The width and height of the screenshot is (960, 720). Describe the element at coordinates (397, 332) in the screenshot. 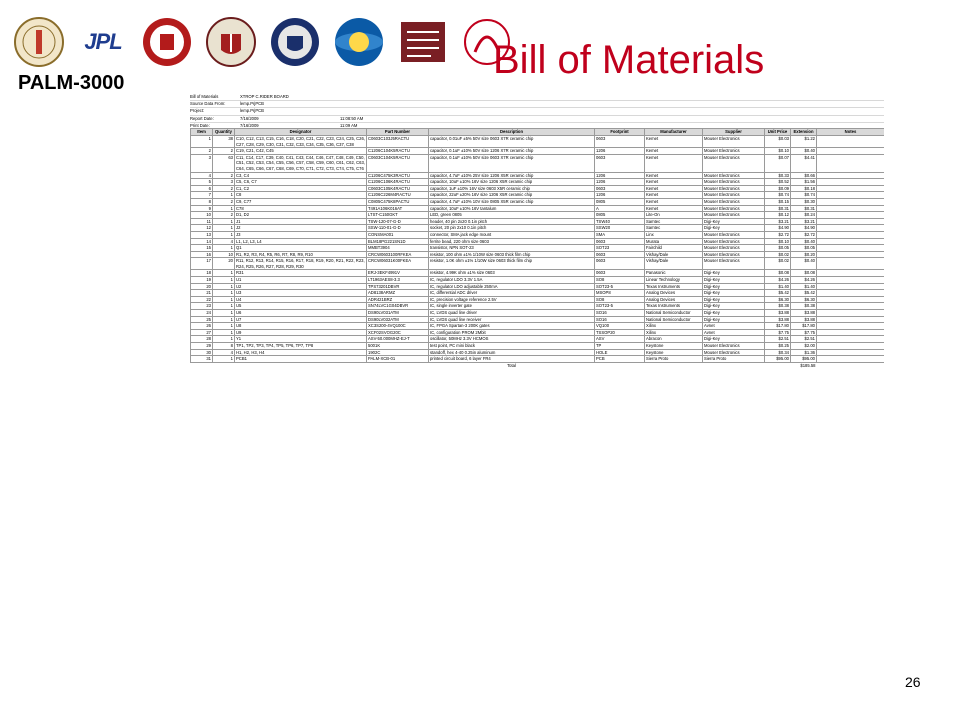

I see `table-cell: XCF02SVOG20C` at that location.